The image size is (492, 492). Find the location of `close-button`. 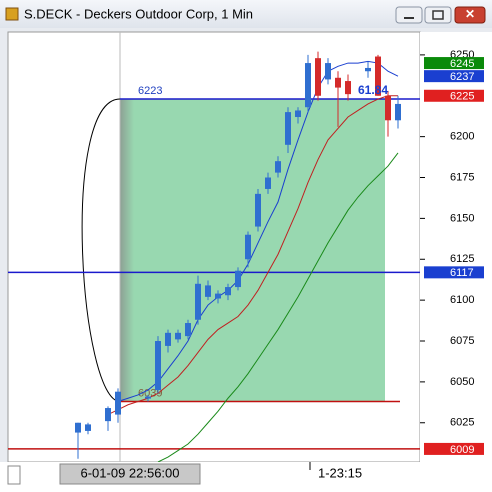

close-button is located at coordinates (470, 15).